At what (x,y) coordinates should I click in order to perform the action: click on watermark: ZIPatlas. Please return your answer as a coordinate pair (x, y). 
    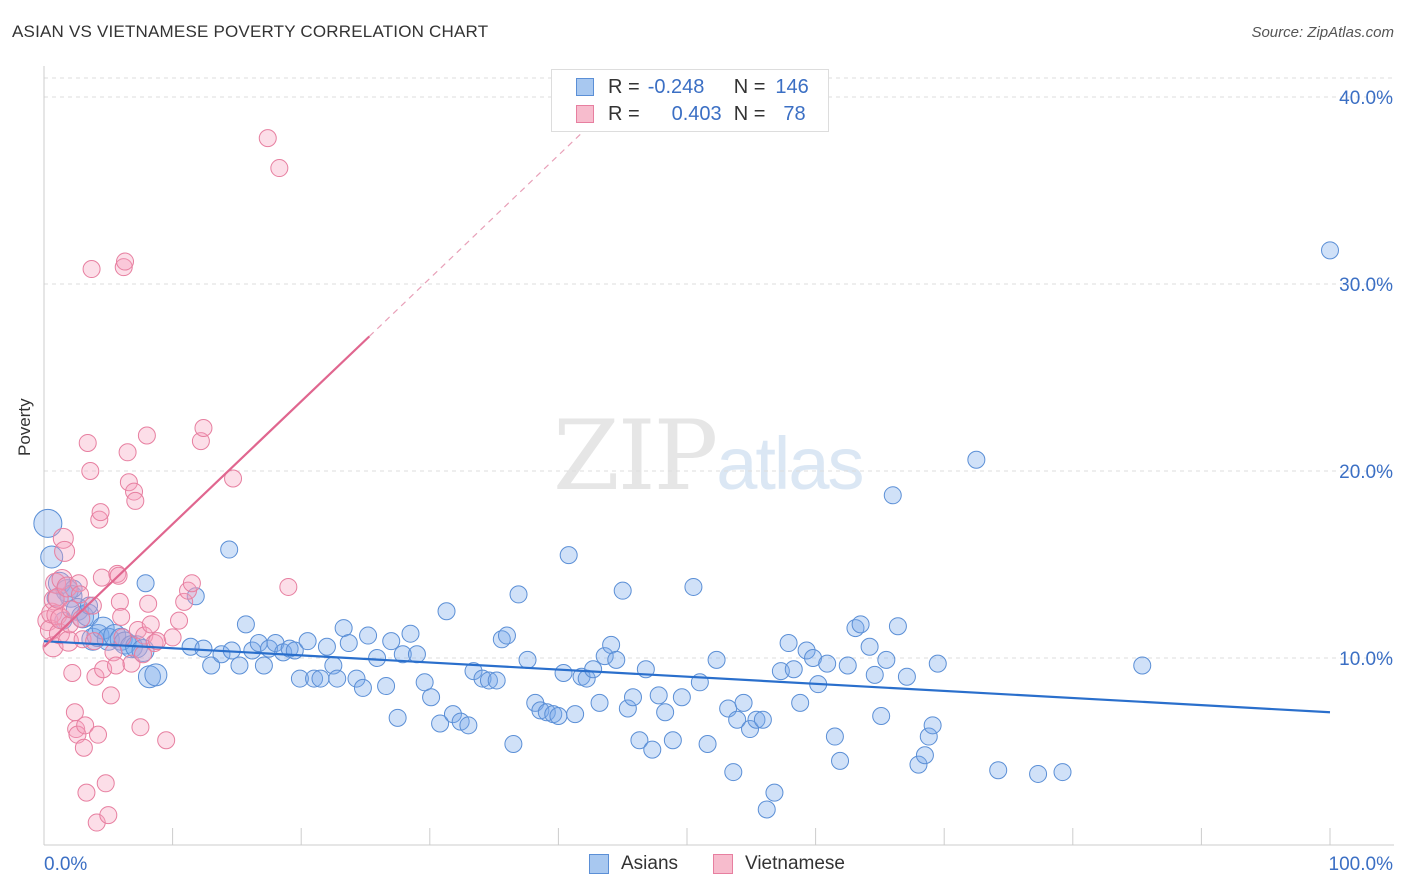
    Looking at the image, I should click on (709, 456).